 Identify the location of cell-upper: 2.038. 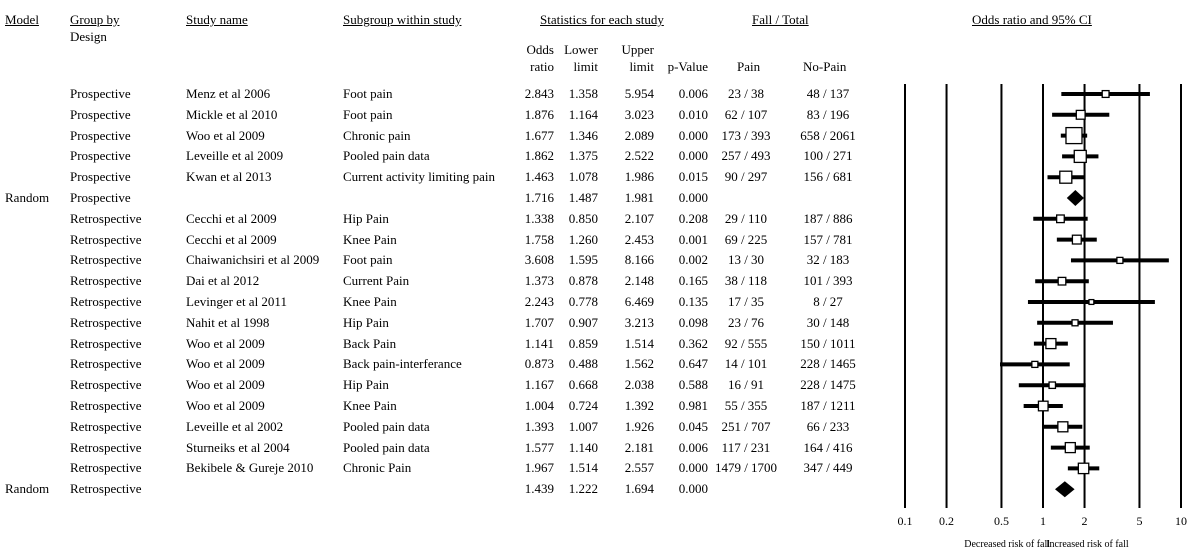
(639, 385).